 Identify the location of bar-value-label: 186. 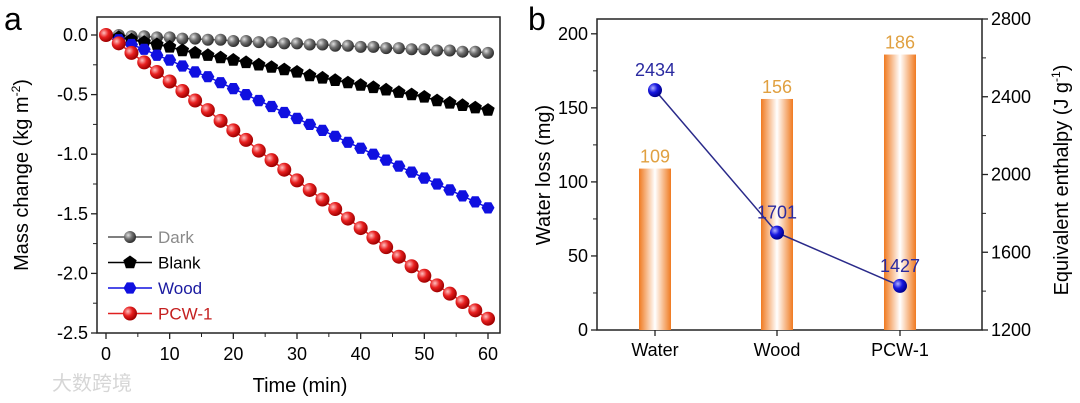
(900, 43).